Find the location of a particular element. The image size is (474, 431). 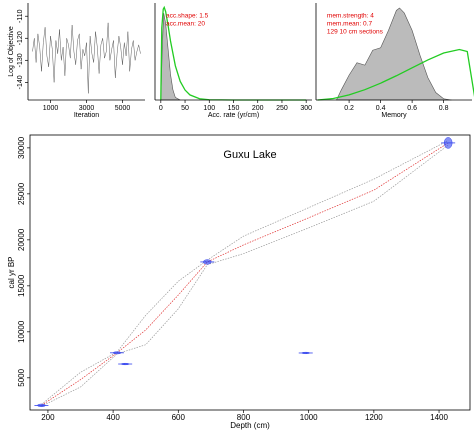

x-axis-label: Memory is located at coordinates (394, 115).